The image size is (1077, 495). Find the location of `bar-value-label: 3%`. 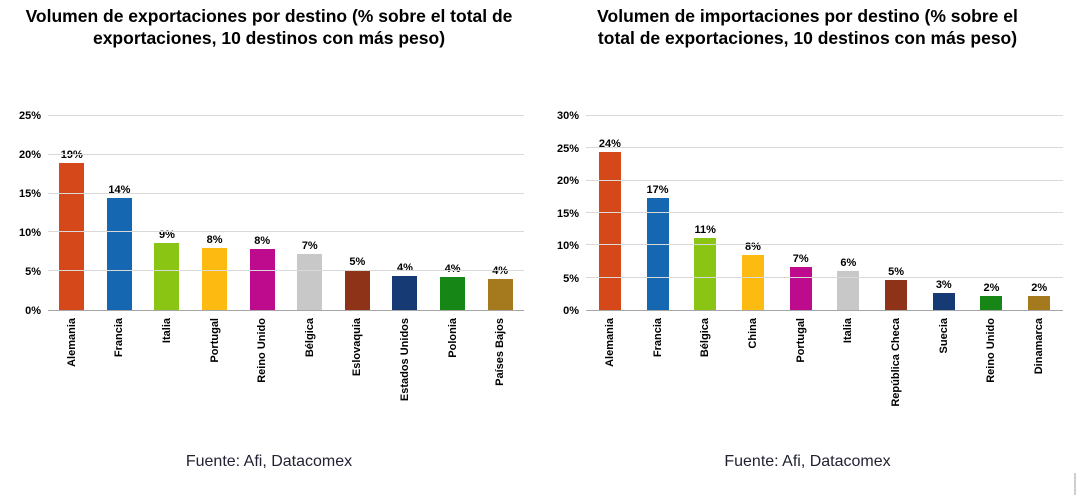

bar-value-label: 3% is located at coordinates (943, 285).